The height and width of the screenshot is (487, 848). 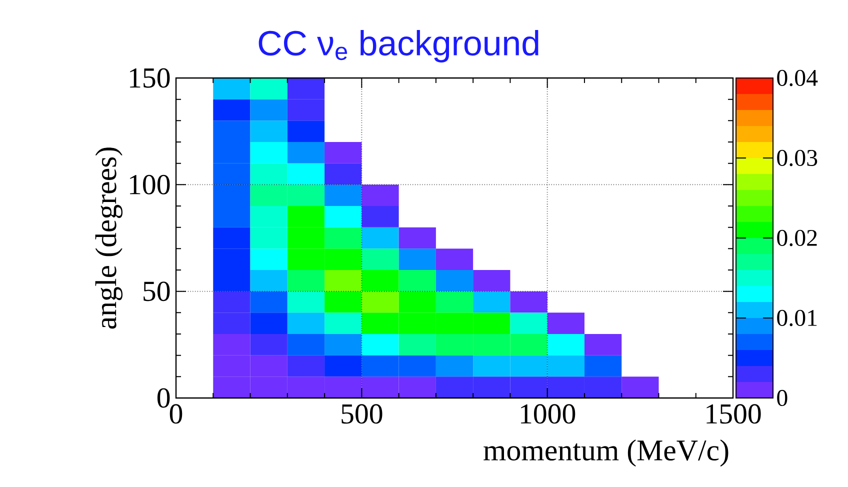 What do you see at coordinates (606, 453) in the screenshot?
I see `x-axis-title: momentum (MeV/c)` at bounding box center [606, 453].